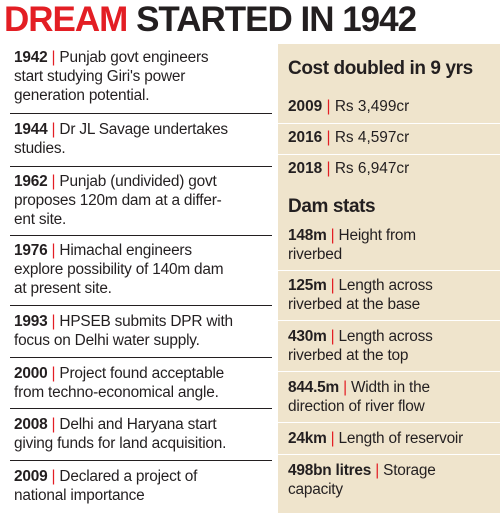  Describe the element at coordinates (100, 76) in the screenshot. I see `timeline-text: start studying Giri's power` at that location.